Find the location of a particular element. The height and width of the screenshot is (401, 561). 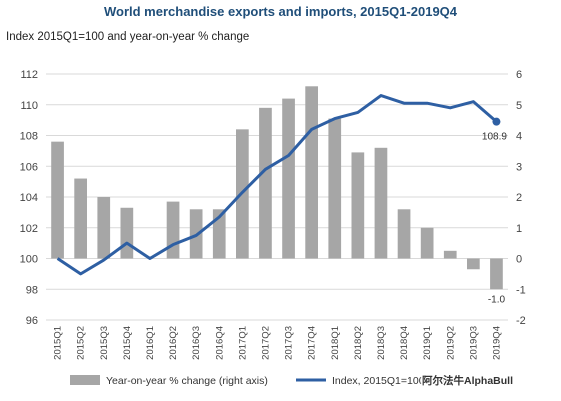

x-axis-tick-label: 2018Q1 is located at coordinates (335, 343).